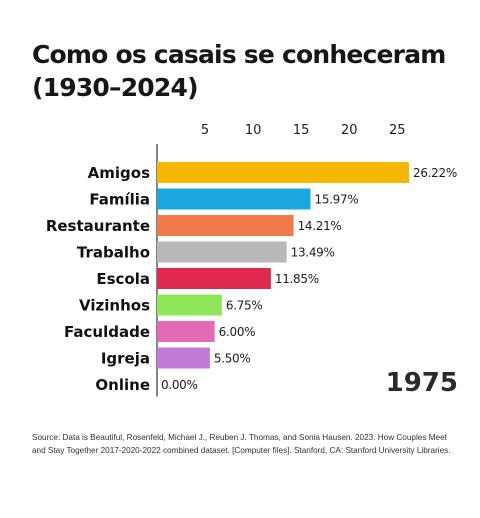 The image size is (480, 518). What do you see at coordinates (98, 226) in the screenshot?
I see `category-label: Restaurante` at bounding box center [98, 226].